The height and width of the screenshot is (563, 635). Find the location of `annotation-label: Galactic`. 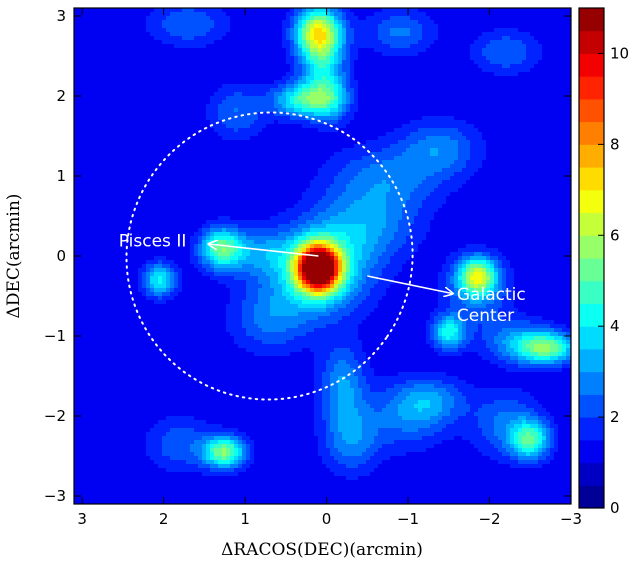

annotation-label: Galactic is located at coordinates (491, 295).